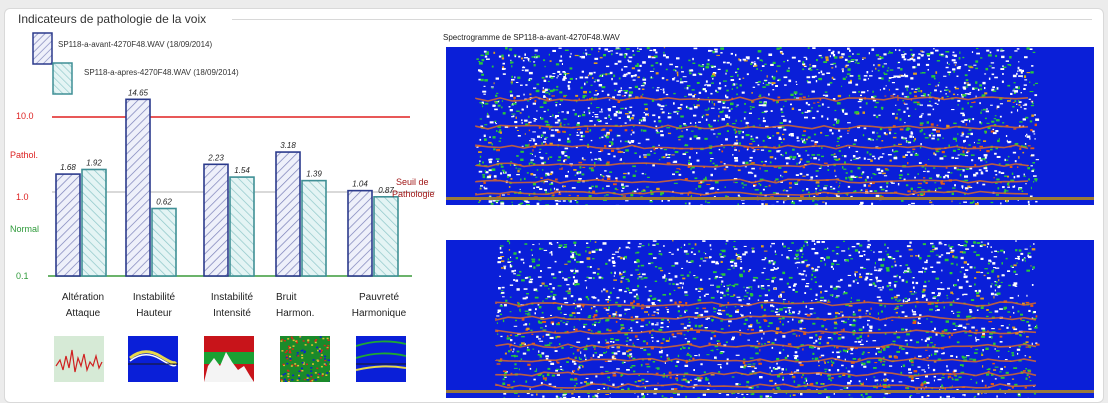  Describe the element at coordinates (22, 197) in the screenshot. I see `tick-1: 1.0` at that location.